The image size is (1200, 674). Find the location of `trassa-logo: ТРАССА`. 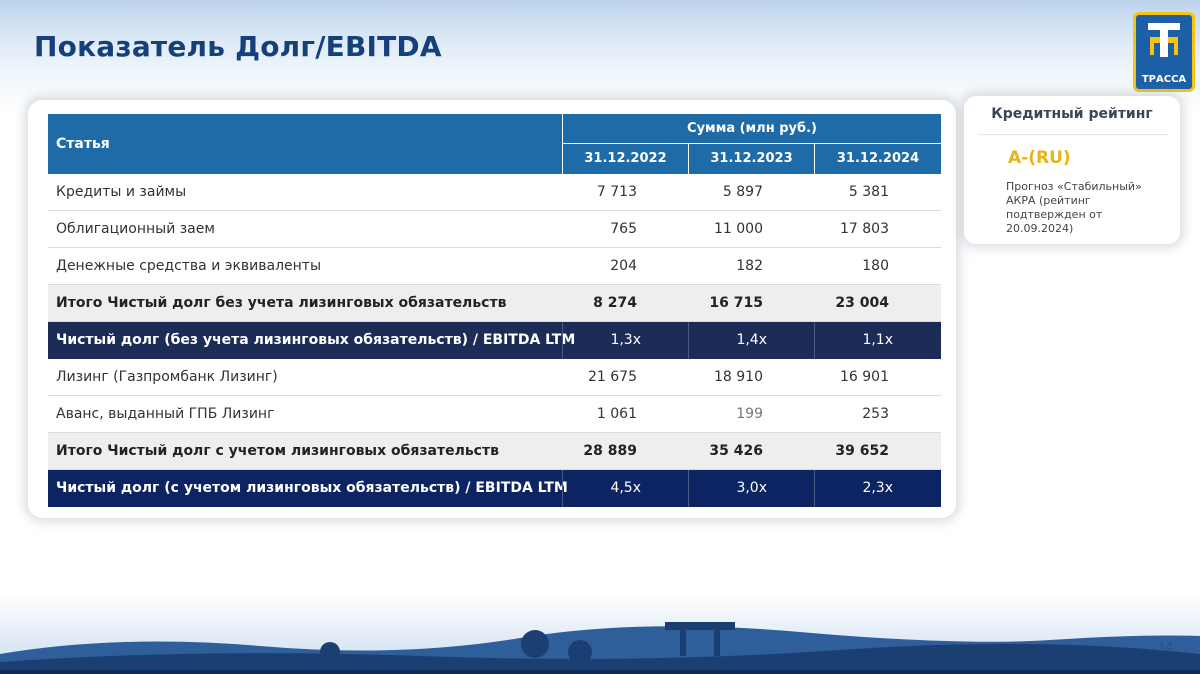

trassa-logo: ТРАССА is located at coordinates (1164, 52).